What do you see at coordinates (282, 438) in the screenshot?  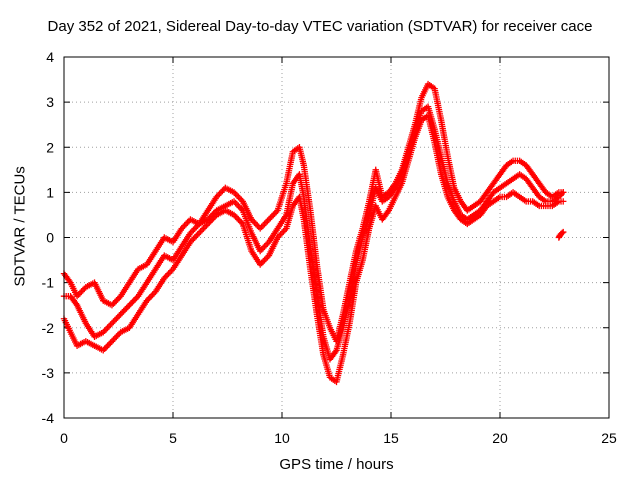 I see `x-tick-label: 10` at bounding box center [282, 438].